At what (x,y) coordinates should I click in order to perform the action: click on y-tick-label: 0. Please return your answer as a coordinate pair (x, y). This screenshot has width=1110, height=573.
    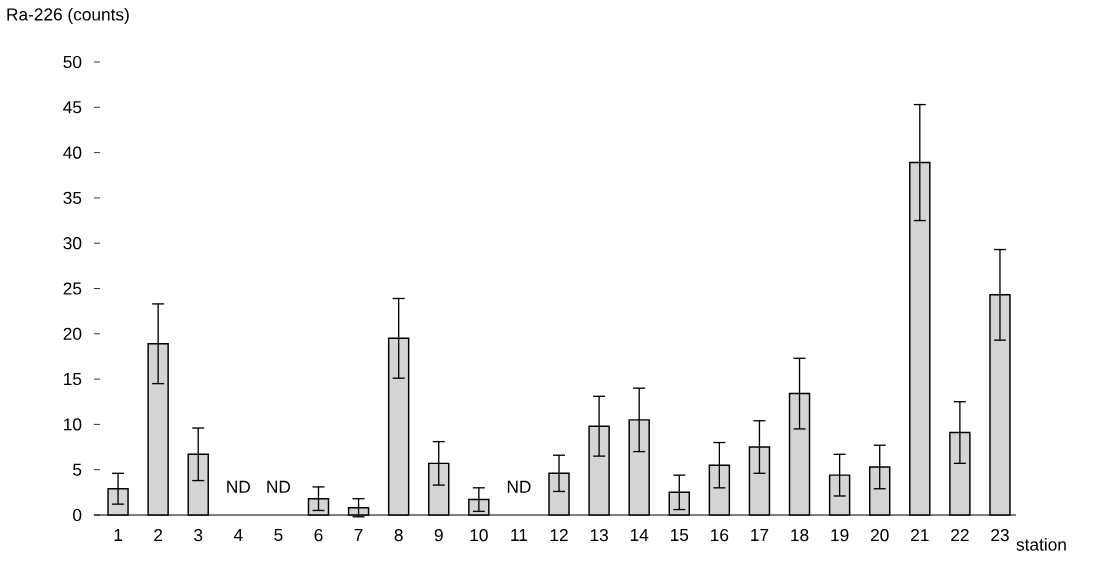
    Looking at the image, I should click on (77, 515).